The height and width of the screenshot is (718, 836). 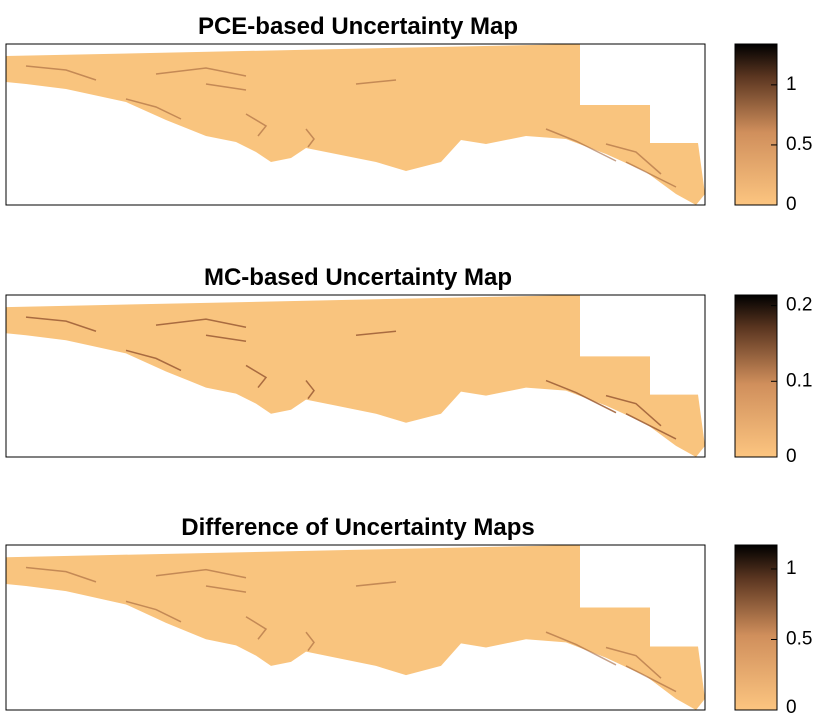 I want to click on panel-title: Difference of Uncertainty Maps, so click(x=357, y=527).